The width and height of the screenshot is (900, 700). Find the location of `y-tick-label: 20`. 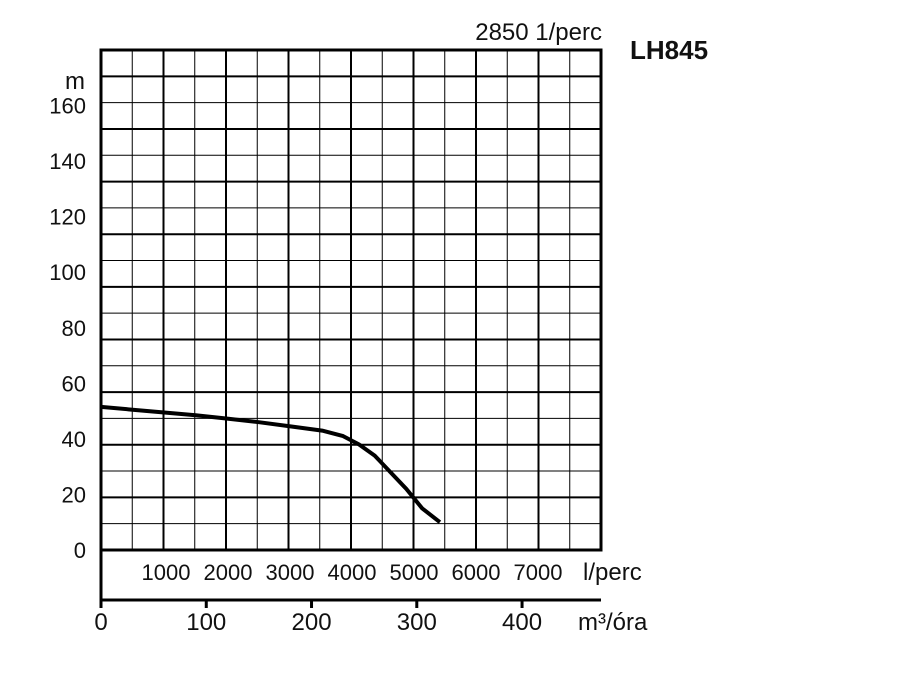

y-tick-label: 20 is located at coordinates (74, 494).